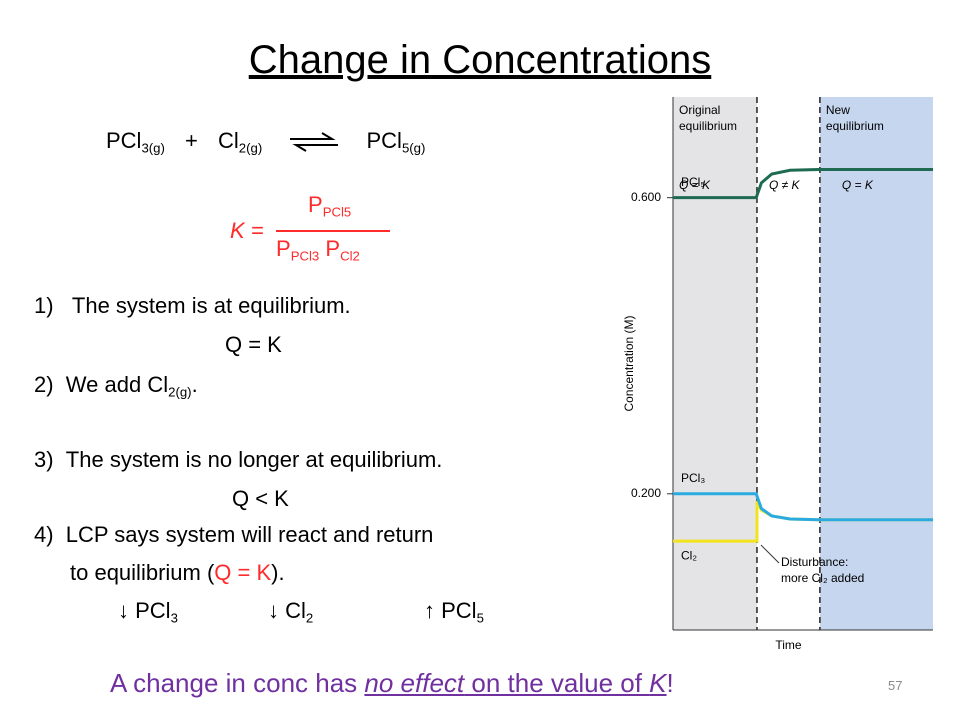 This screenshot has width=960, height=720. I want to click on title: Change in Concentrations, so click(480, 60).